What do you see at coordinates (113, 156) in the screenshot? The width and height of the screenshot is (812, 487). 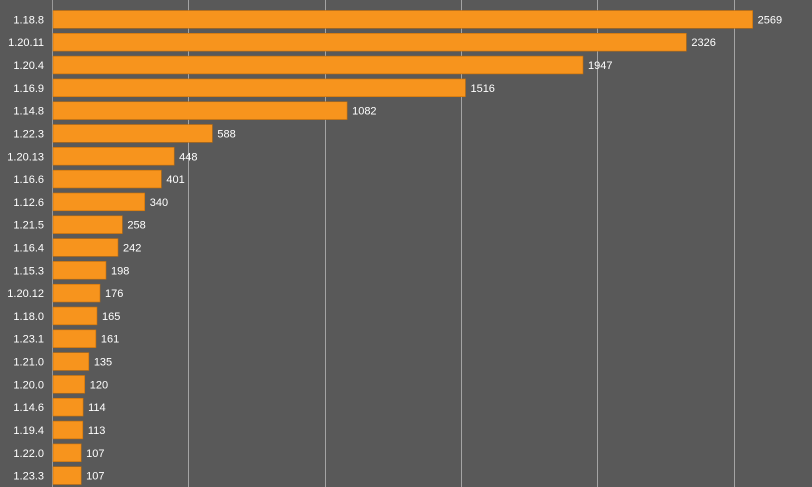 I see `bar-1.20.13` at bounding box center [113, 156].